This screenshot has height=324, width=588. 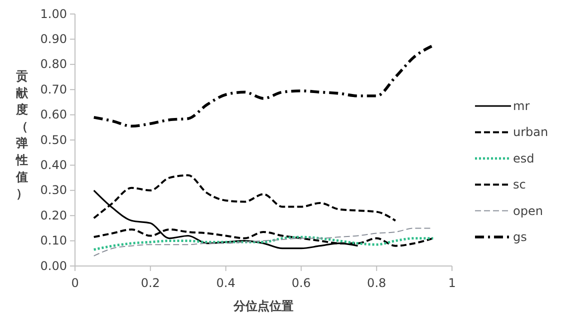 What do you see at coordinates (521, 106) in the screenshot?
I see `legend-label: mr` at bounding box center [521, 106].